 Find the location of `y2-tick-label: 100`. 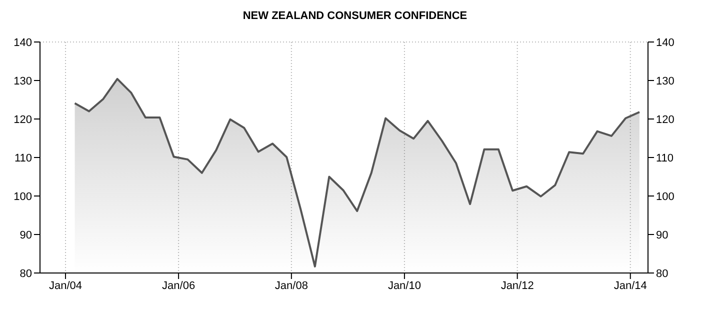

y2-tick-label: 100 is located at coordinates (665, 196).